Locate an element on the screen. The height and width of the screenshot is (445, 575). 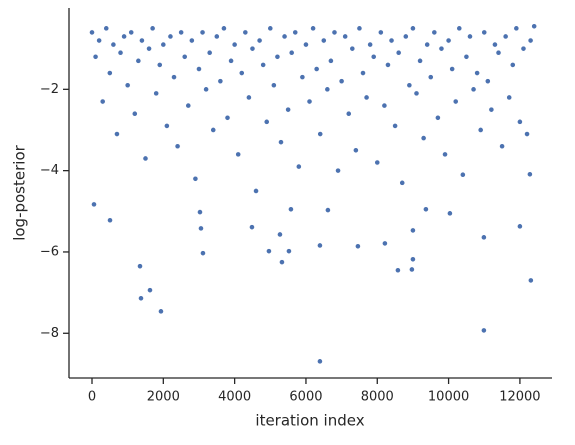
x-tick-label: 0 is located at coordinates (92, 397).